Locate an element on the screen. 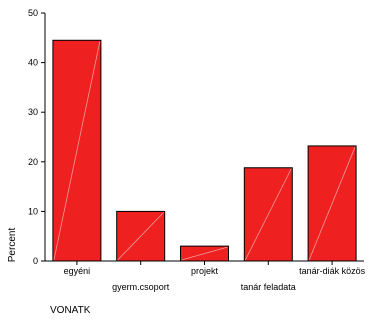 Image resolution: width=384 pixels, height=320 pixels. x-tick-label: egyéni is located at coordinates (77, 271).